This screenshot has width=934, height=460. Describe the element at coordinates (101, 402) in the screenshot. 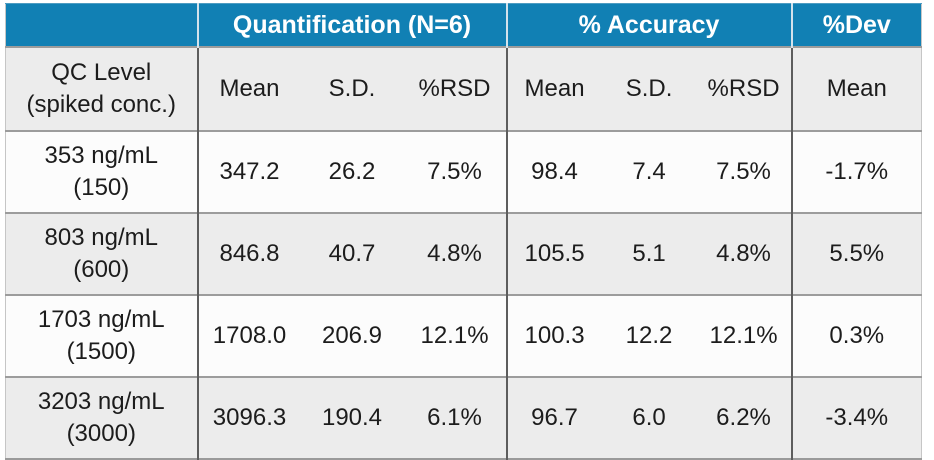

I see `qc-level-conc: 3203 ng/mL` at that location.